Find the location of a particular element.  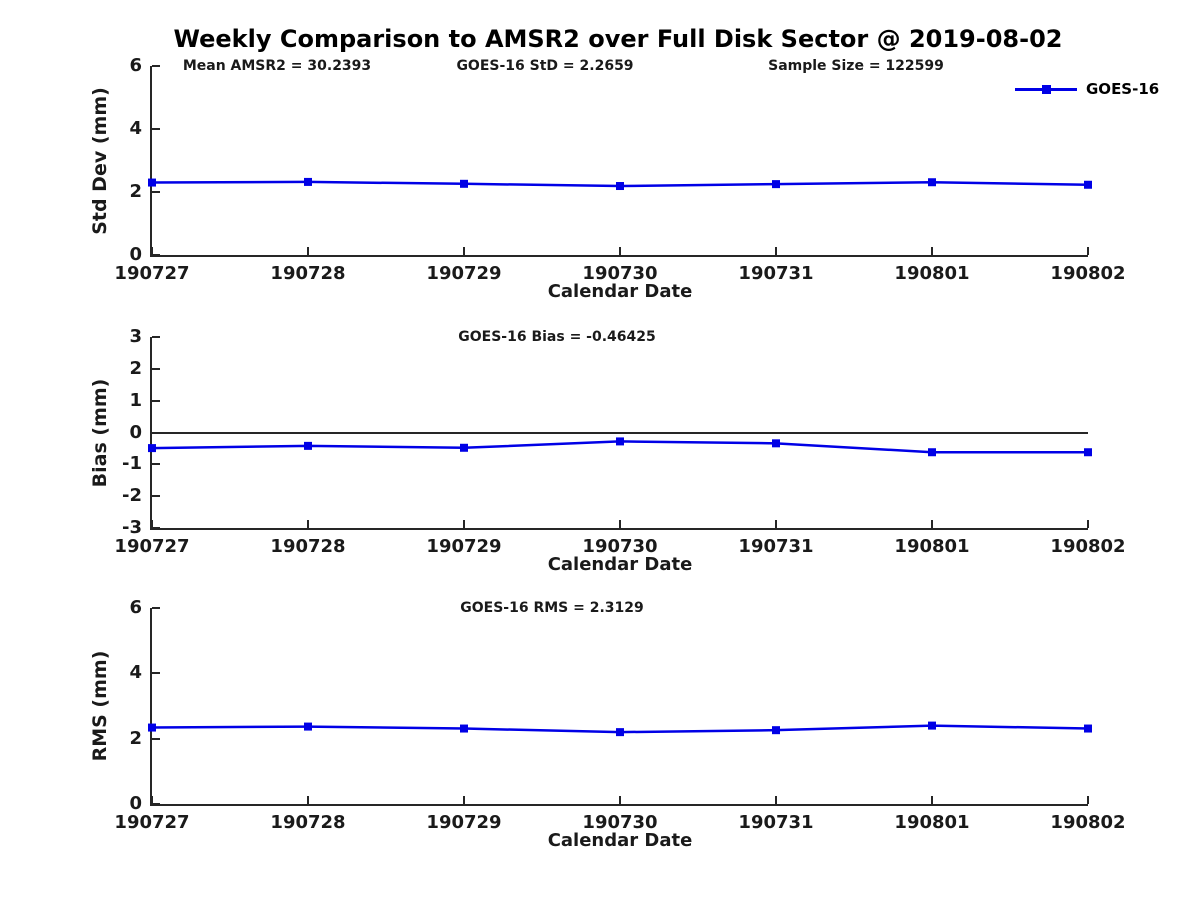

legend-square-marker-icon is located at coordinates (1046, 89).